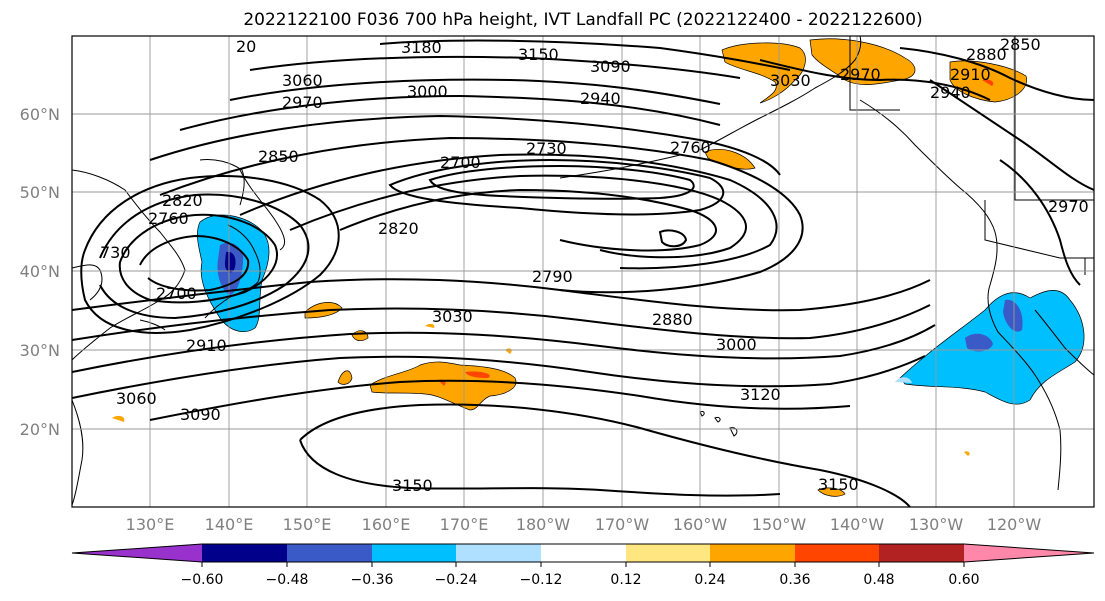 This screenshot has height=601, width=1105. I want to click on lon-label: 170°W, so click(622, 524).